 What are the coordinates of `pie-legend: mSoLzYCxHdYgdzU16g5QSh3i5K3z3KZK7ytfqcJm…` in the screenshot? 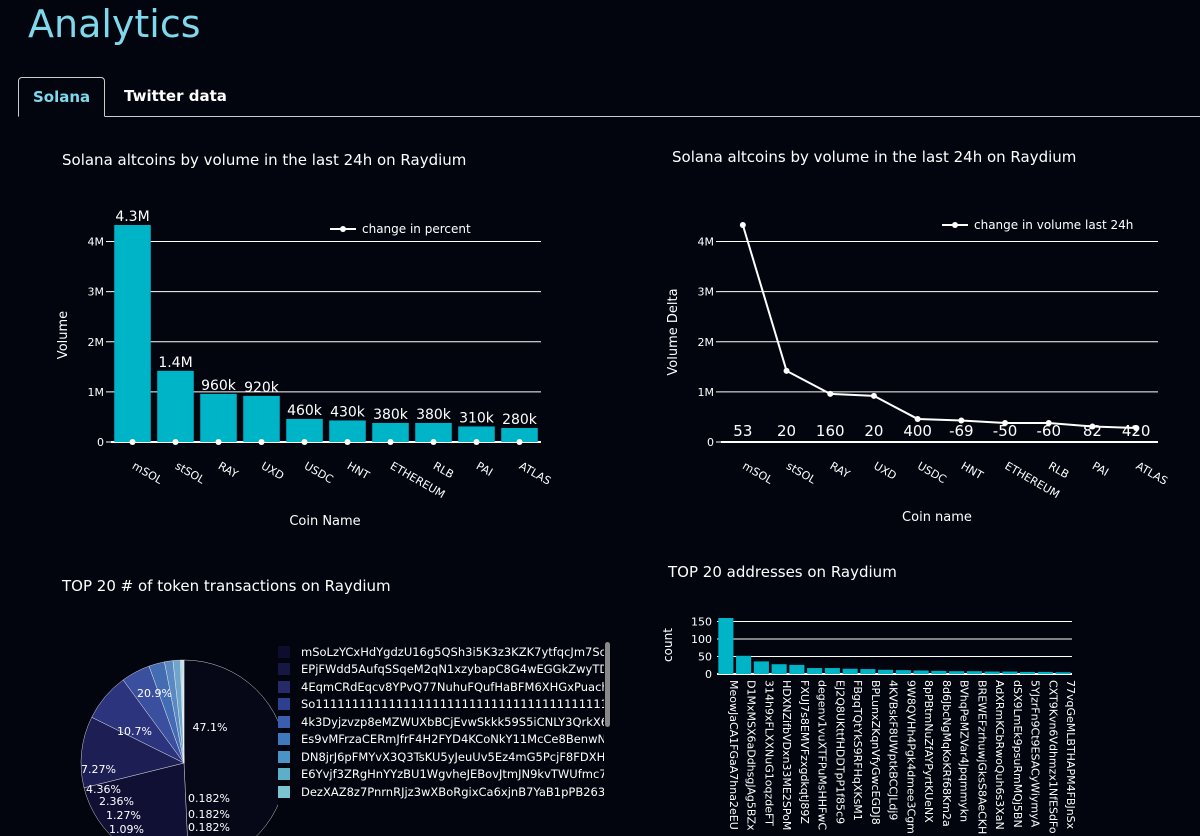 It's located at (441, 728).